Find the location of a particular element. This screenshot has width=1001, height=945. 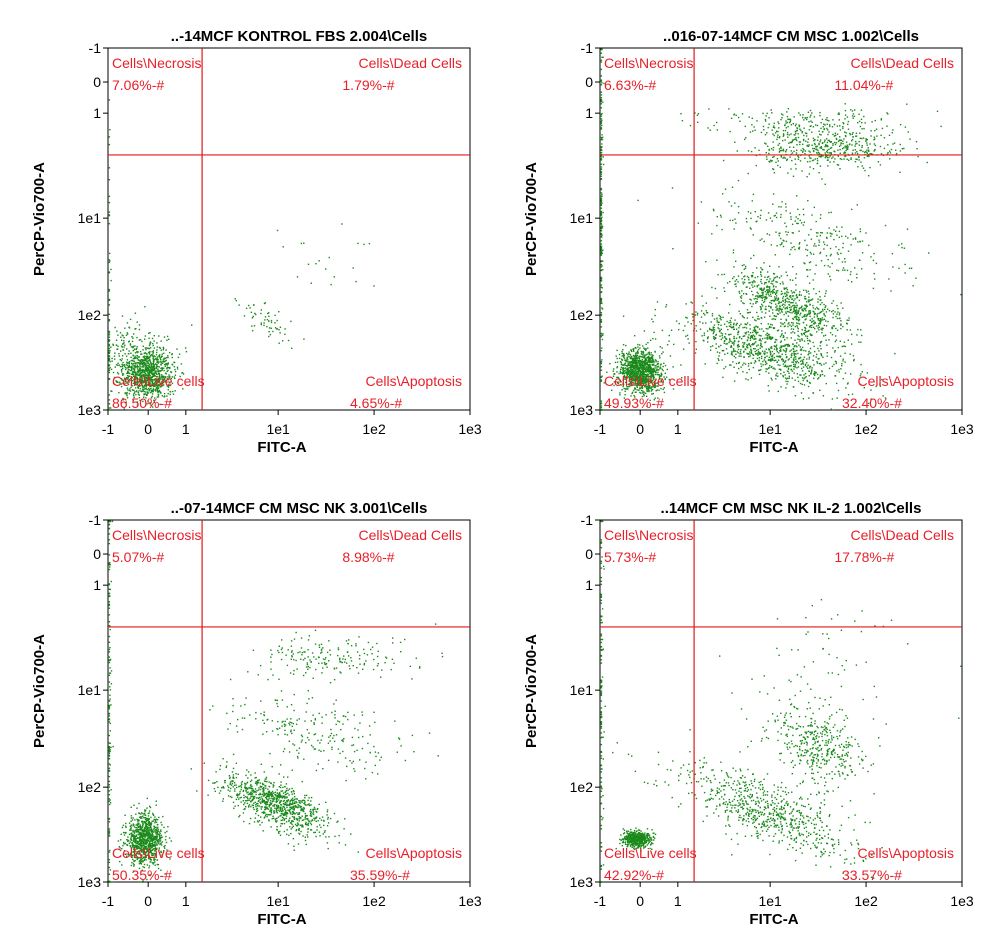

y-tick-label: 0 is located at coordinates (97, 82).